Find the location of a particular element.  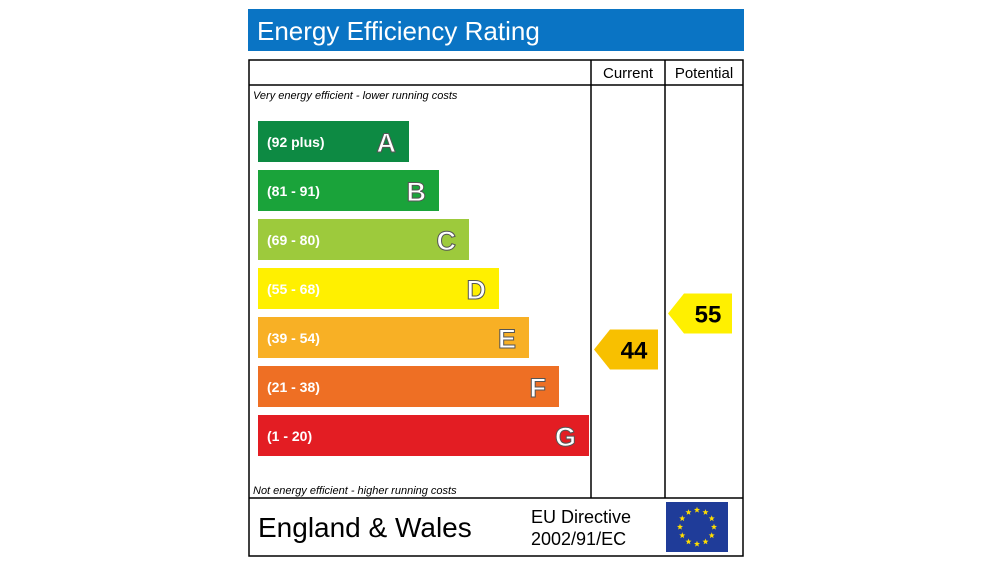

band-range-label: (21 - 38) is located at coordinates (293, 387).